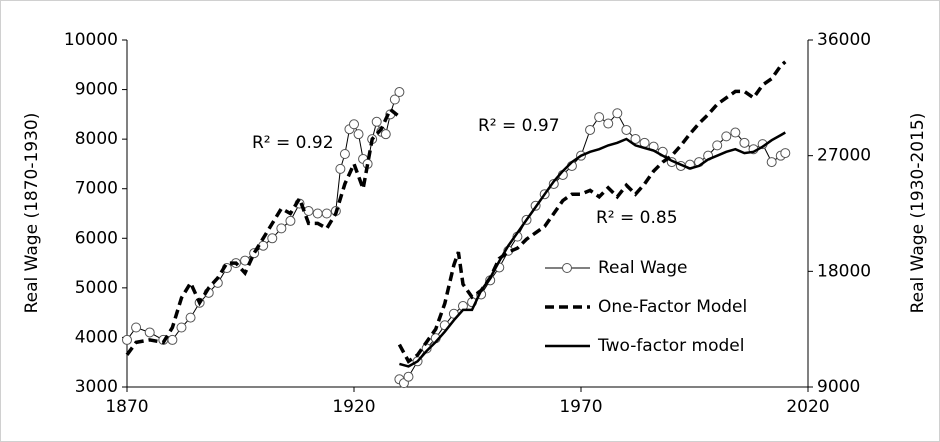  What do you see at coordinates (96, 139) in the screenshot?
I see `y-tick-label: 8000` at bounding box center [96, 139].